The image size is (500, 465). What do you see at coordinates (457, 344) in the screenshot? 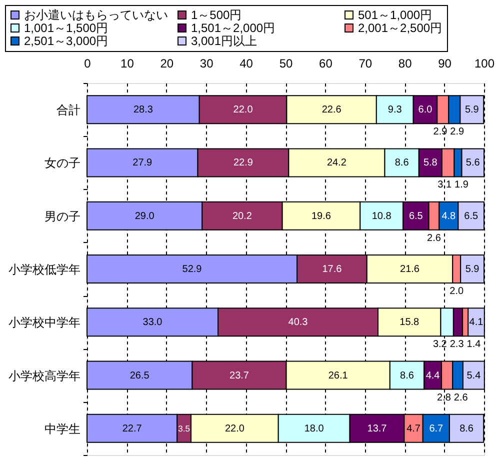
I see `data-label: 2.3` at bounding box center [457, 344].